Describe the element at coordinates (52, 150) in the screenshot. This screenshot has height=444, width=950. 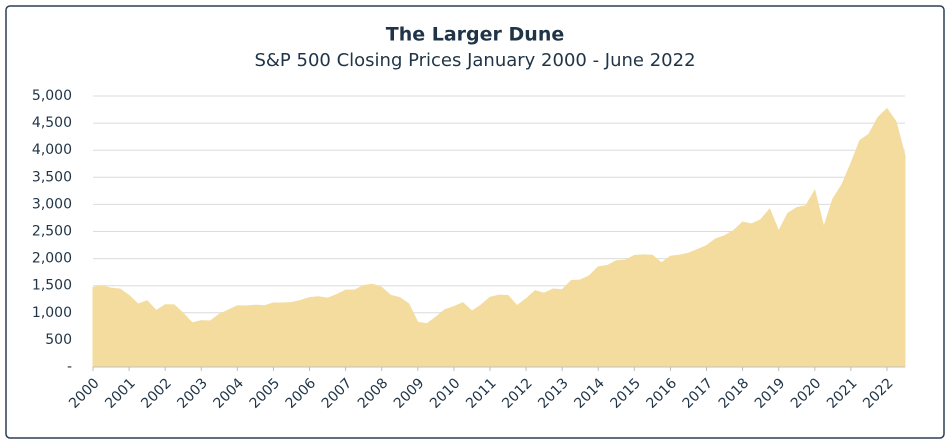
I see `y-tick-label: 4,000` at that location.